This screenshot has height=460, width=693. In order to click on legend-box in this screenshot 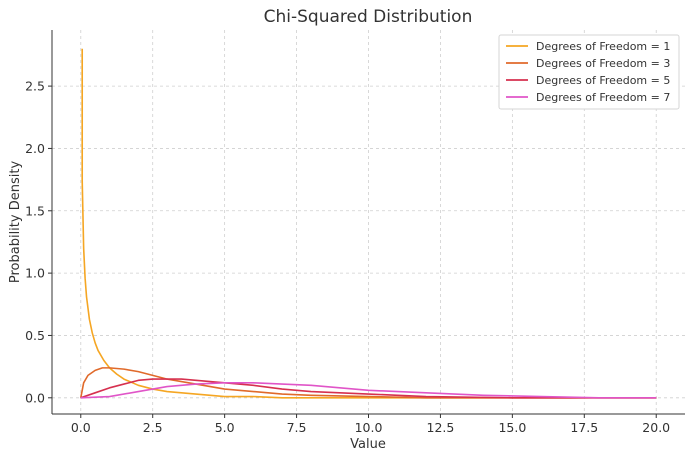, I will do `click(589, 72)`.